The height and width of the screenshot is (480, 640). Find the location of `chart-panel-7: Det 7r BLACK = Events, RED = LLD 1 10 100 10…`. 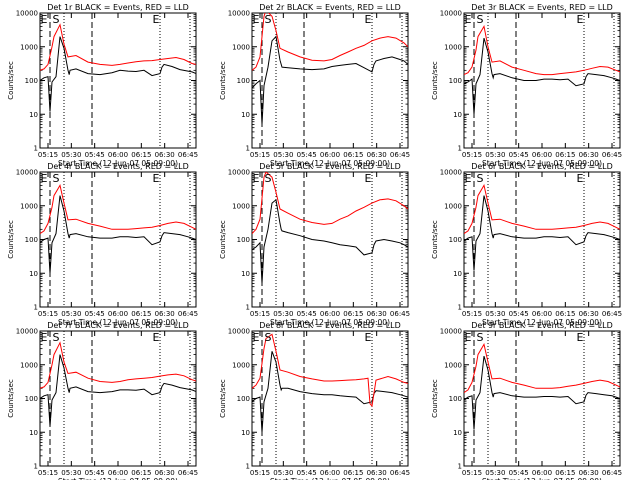

chart-panel-7: Det 7r BLACK = Events, RED = LLD 1 10 100 10… is located at coordinates (102, 400).